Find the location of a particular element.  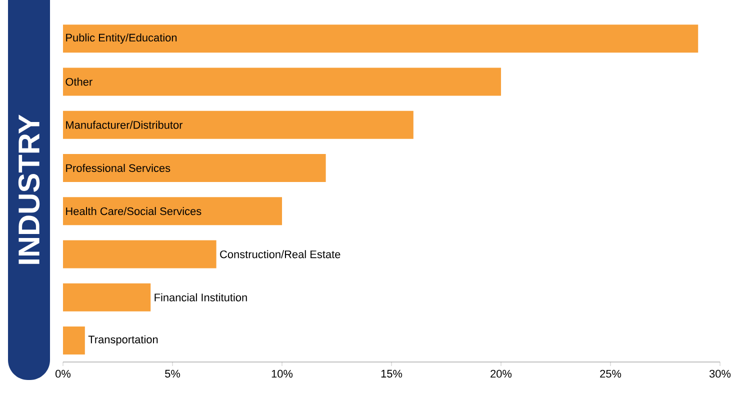

y-tick-label: Health Care/Social Services is located at coordinates (134, 211).